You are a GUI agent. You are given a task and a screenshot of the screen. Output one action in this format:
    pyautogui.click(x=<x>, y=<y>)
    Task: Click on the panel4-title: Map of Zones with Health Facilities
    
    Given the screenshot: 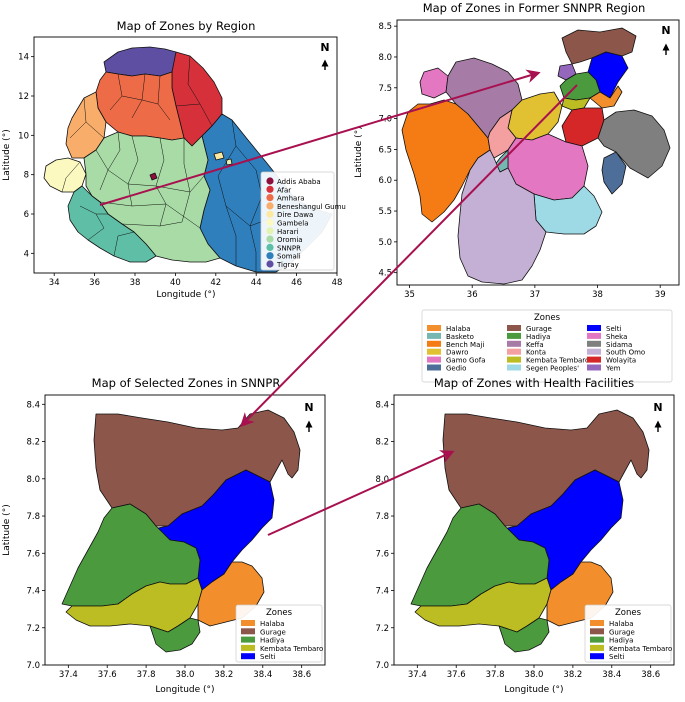 What is the action you would take?
    pyautogui.click(x=534, y=383)
    